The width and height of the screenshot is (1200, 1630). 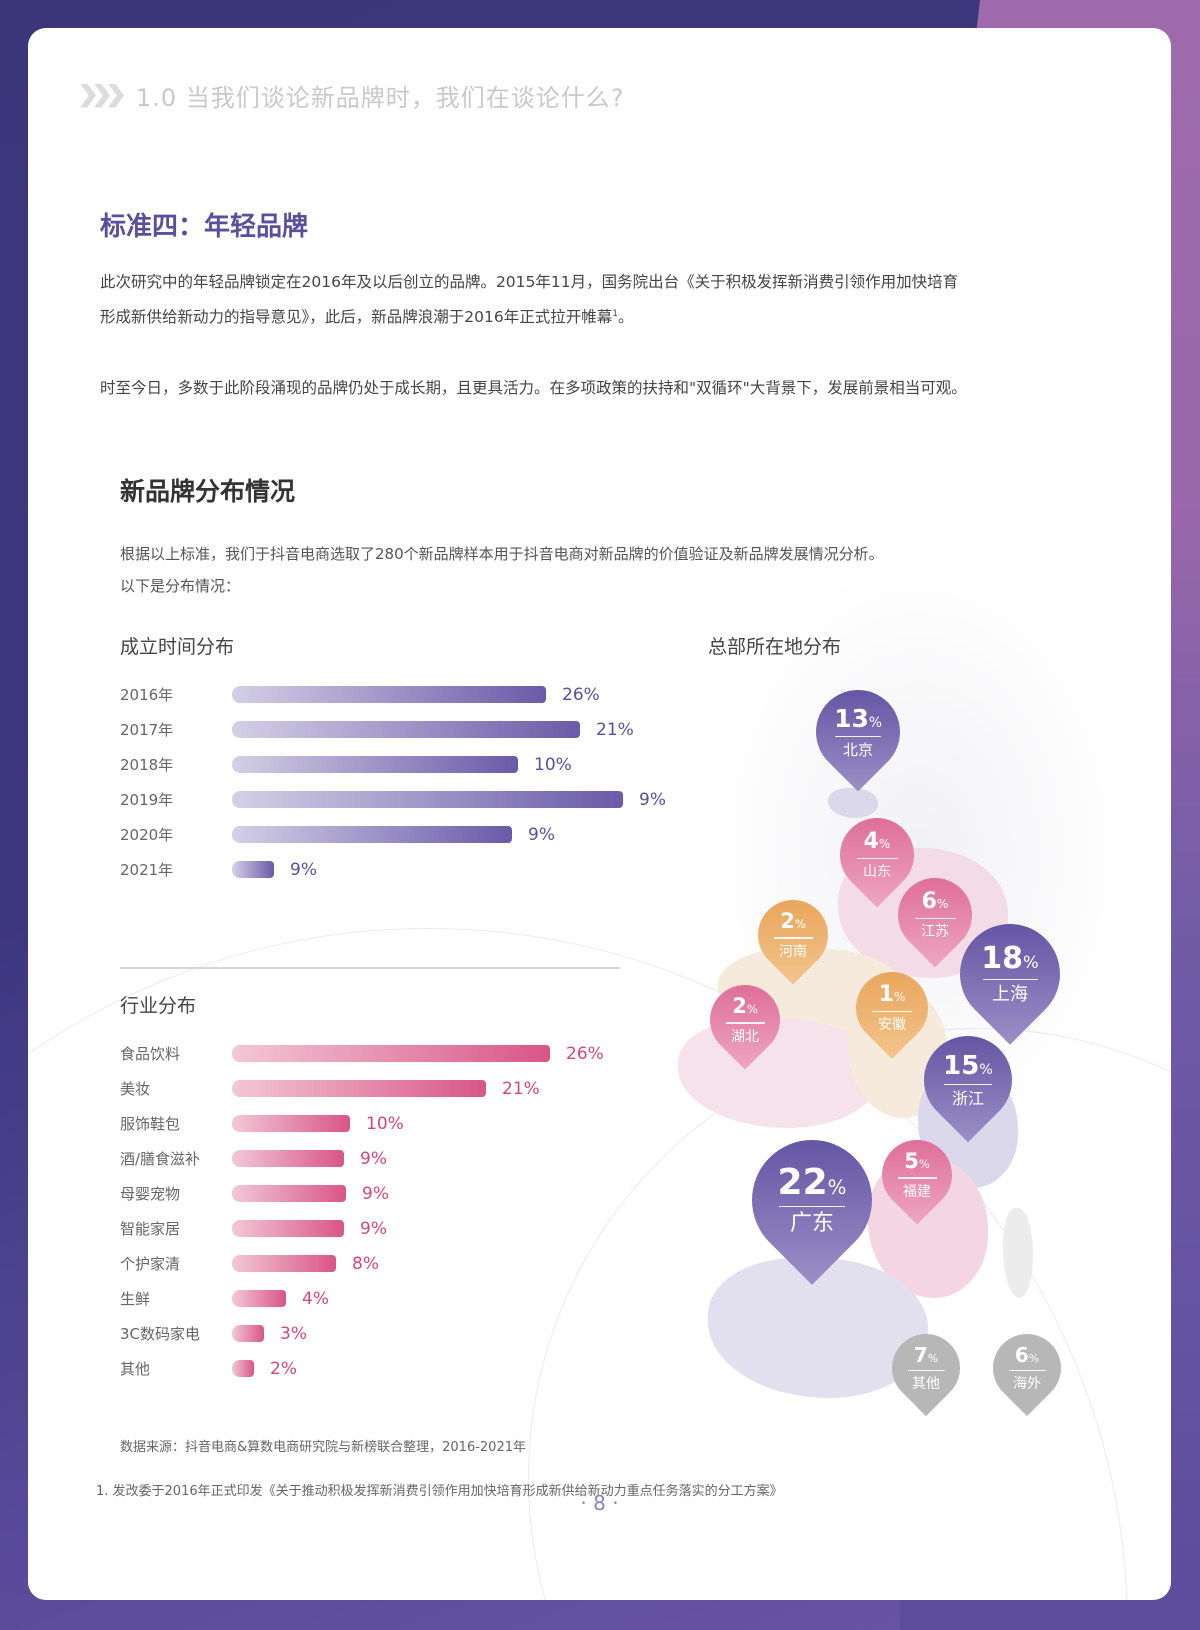 What do you see at coordinates (968, 1065) in the screenshot?
I see `pin-percentage: 15%` at bounding box center [968, 1065].